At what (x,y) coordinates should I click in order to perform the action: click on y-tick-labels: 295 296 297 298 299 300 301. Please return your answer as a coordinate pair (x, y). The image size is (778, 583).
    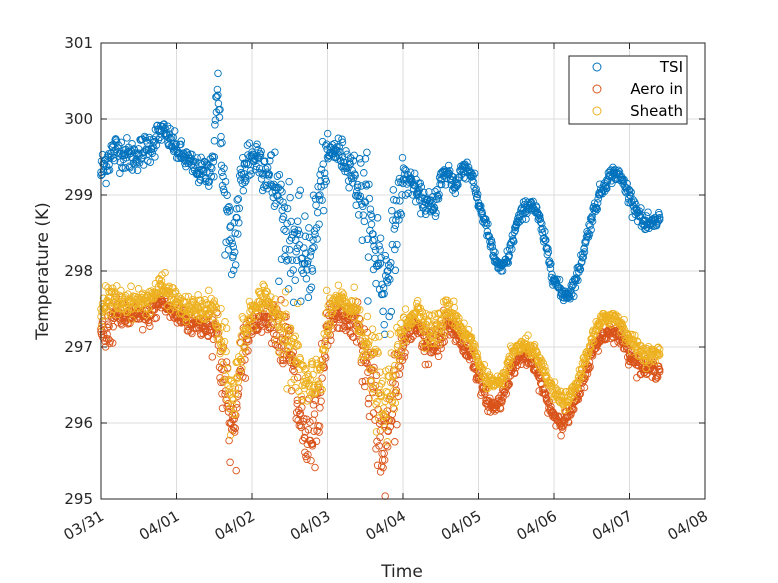
    Looking at the image, I should click on (78, 271).